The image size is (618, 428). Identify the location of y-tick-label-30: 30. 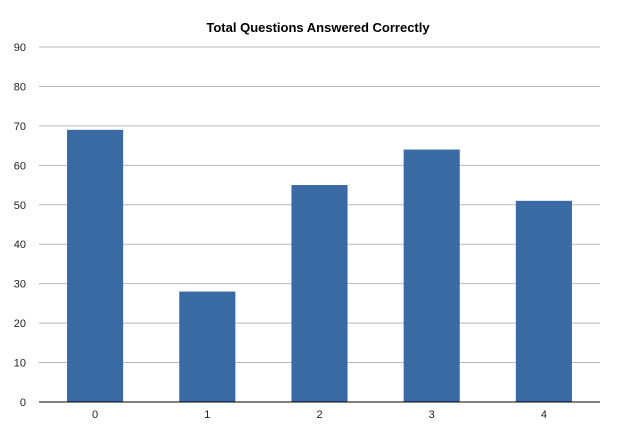
(20, 285).